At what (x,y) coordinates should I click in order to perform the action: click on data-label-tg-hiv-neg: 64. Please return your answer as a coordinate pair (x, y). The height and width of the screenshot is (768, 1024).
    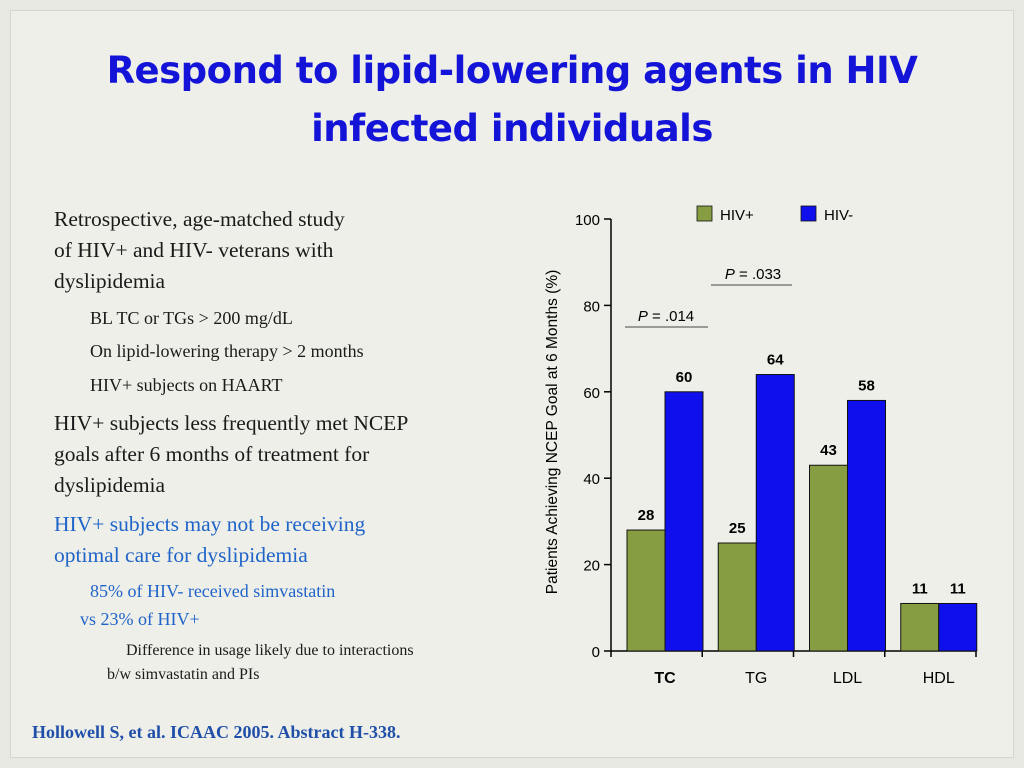
    Looking at the image, I should click on (775, 360).